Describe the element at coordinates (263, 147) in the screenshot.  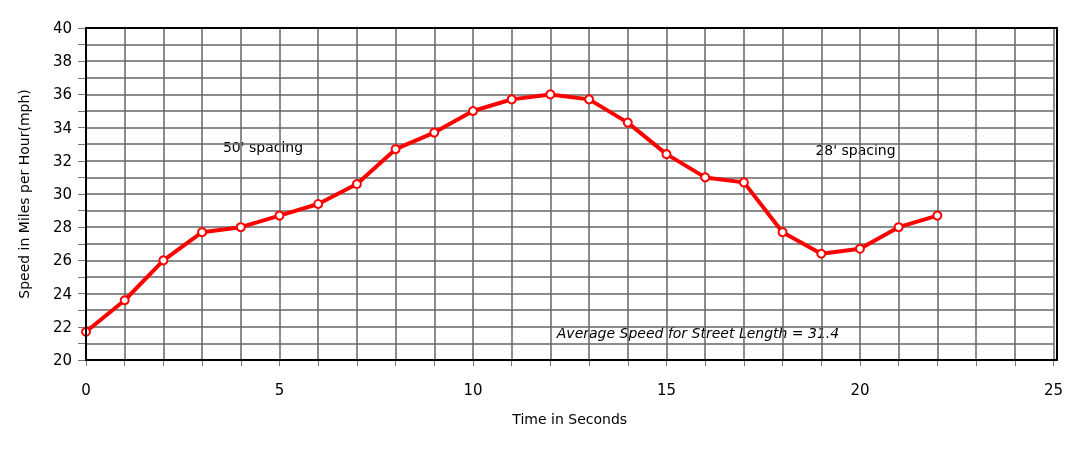
I see `annotation: 50' spacing` at that location.